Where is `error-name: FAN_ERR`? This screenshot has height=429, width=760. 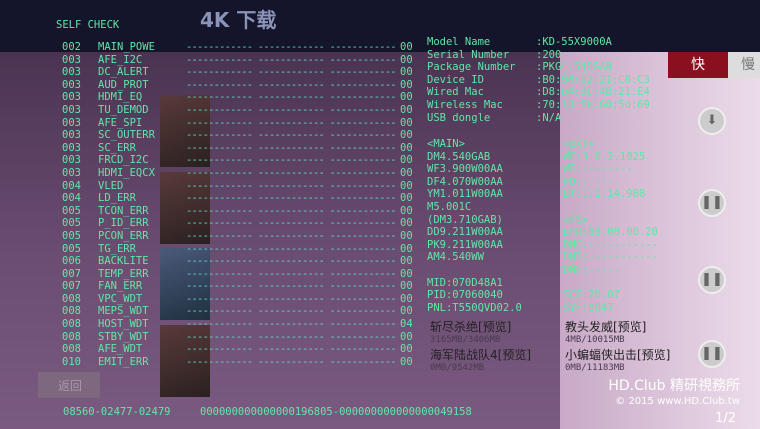
error-name: FAN_ERR is located at coordinates (120, 286).